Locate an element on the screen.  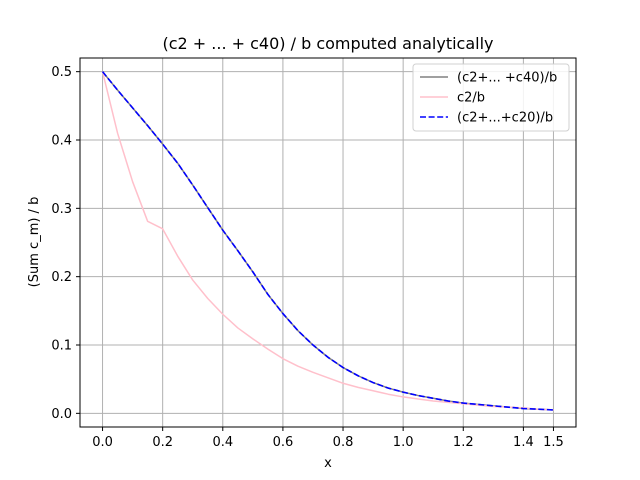
x-tick-label: 1.0 is located at coordinates (403, 442).